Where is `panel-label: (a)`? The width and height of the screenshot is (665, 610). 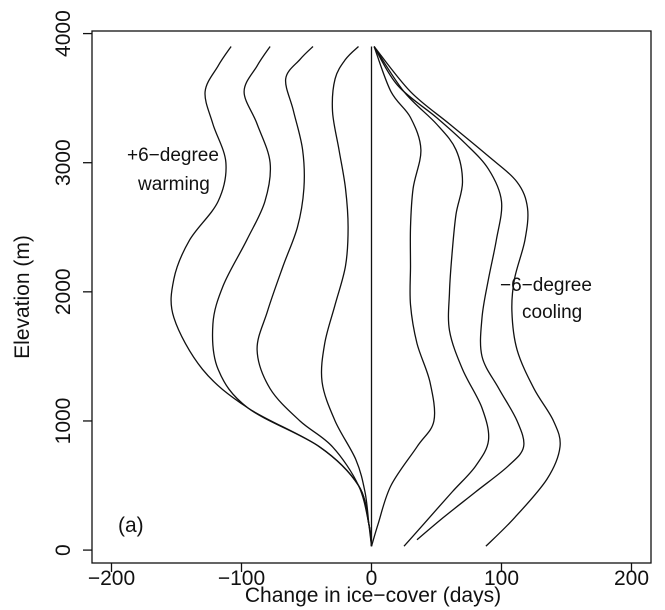
panel-label: (a) is located at coordinates (131, 525).